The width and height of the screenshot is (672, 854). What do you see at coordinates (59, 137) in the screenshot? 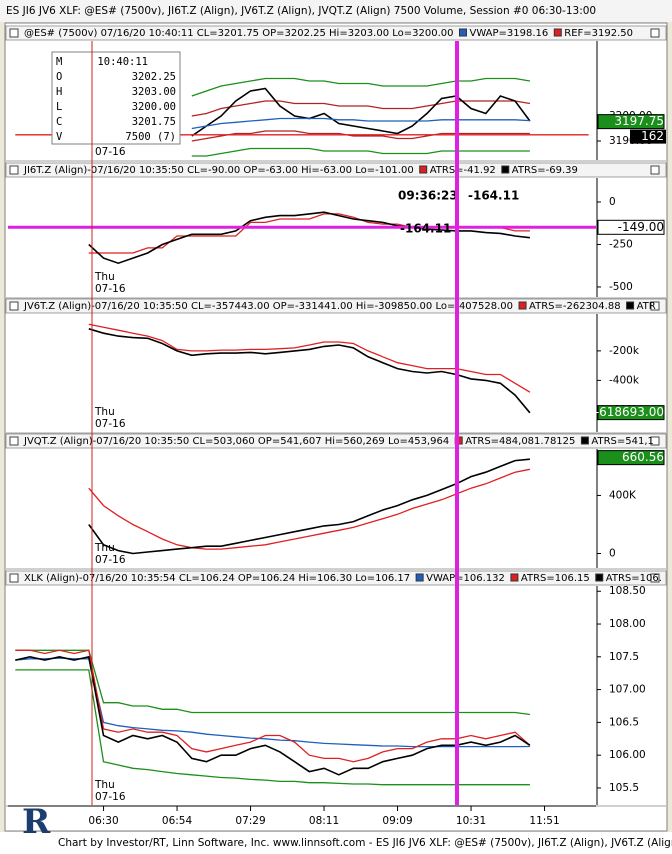
I see `ohlc-key: V` at bounding box center [59, 137].